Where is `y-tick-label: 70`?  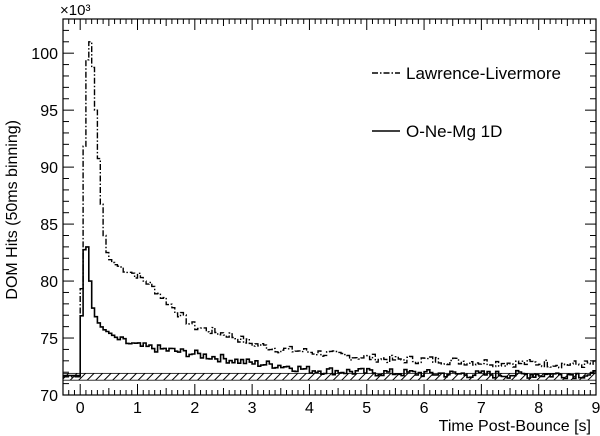
y-tick-label: 70 is located at coordinates (49, 396).